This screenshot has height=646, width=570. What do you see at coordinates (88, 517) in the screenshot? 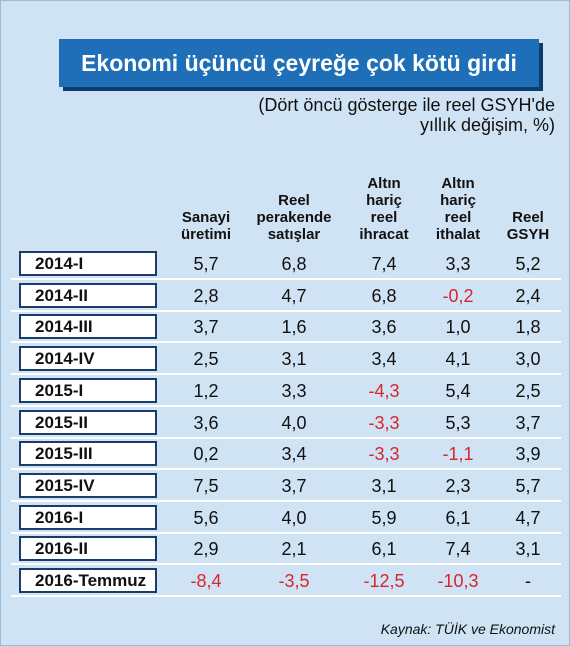
I see `row-label: 2016-I` at bounding box center [88, 517].